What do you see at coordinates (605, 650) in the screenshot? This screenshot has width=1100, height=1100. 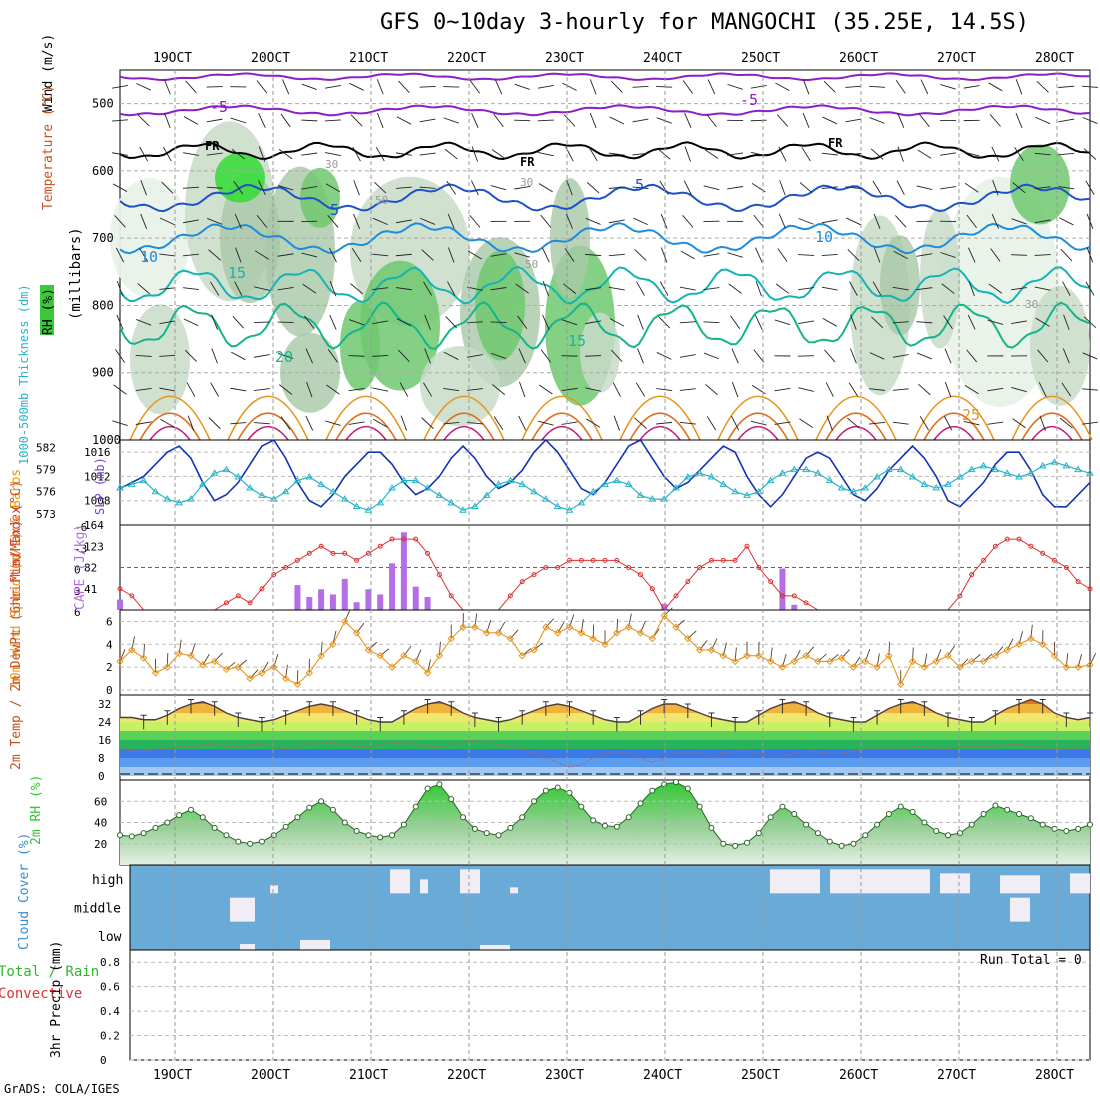 I see `wind-speed-line` at bounding box center [605, 650].